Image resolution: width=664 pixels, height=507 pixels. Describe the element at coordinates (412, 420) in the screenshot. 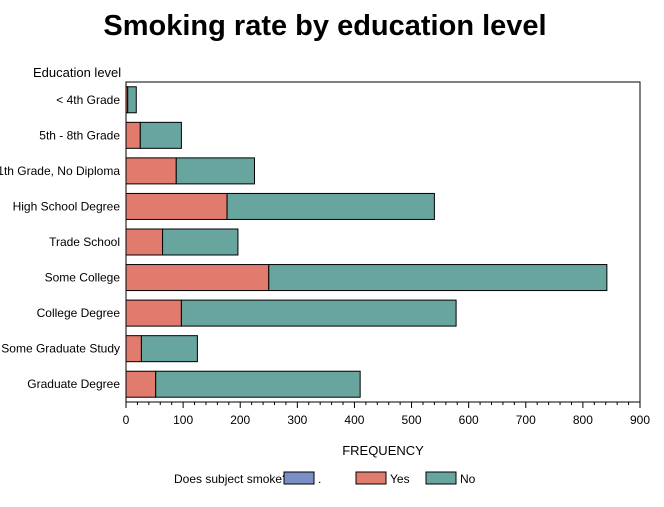

I see `x-tick-label: 500` at that location.